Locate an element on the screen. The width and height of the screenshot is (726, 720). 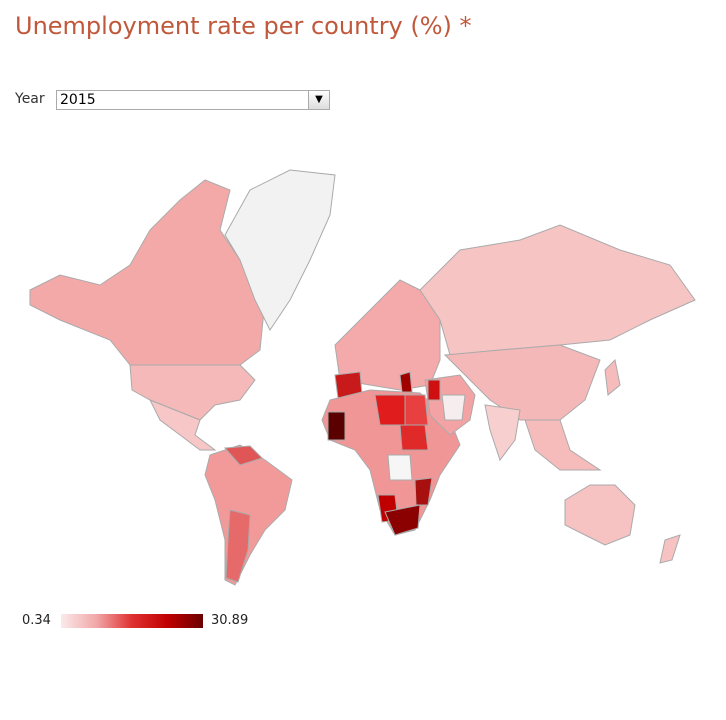
iraq is located at coordinates (434, 390).